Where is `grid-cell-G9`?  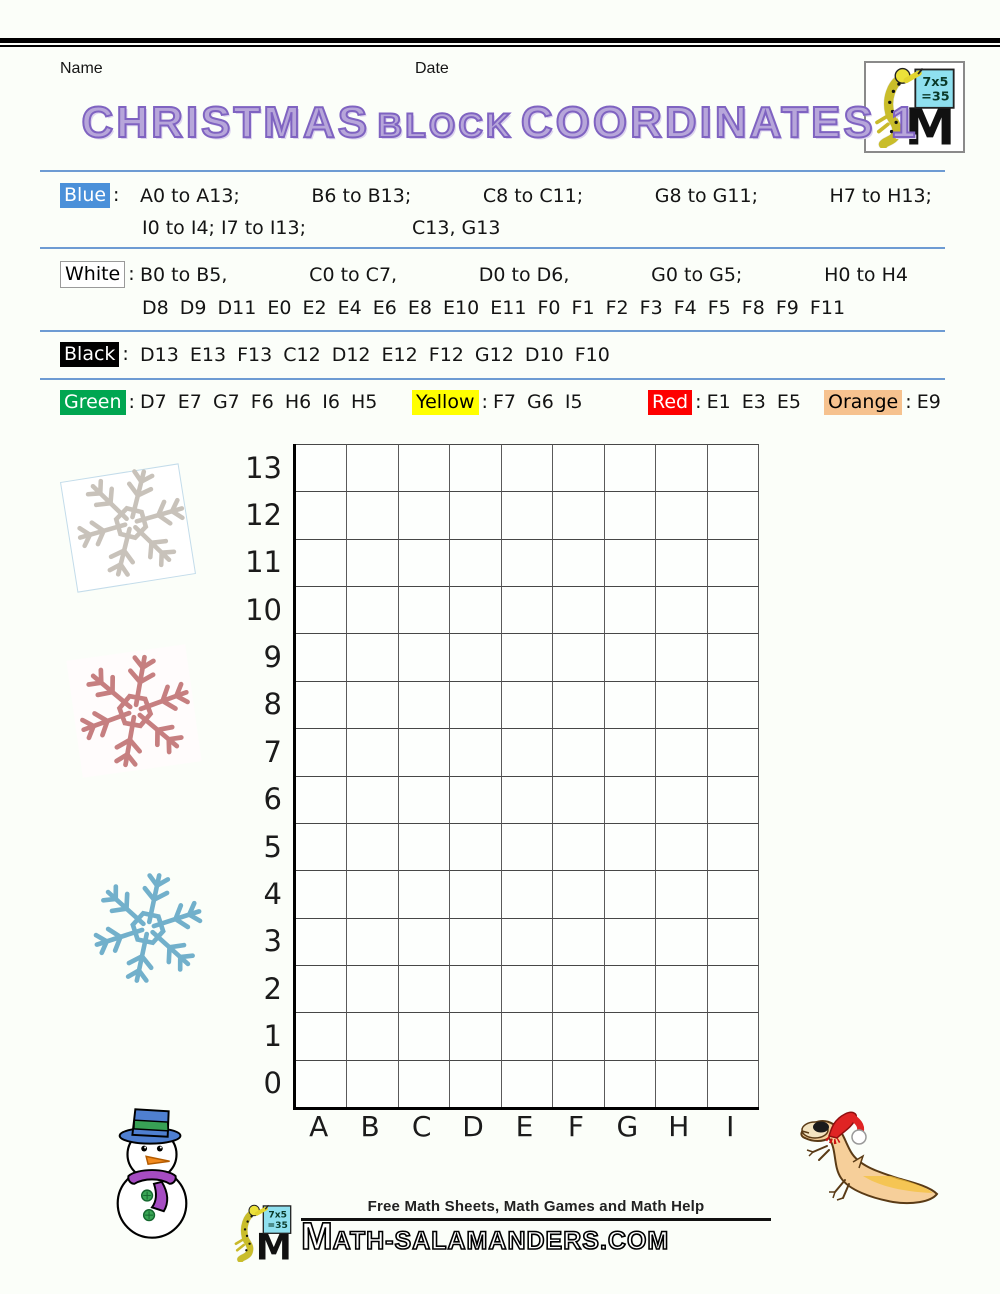 grid-cell-G9 is located at coordinates (630, 657).